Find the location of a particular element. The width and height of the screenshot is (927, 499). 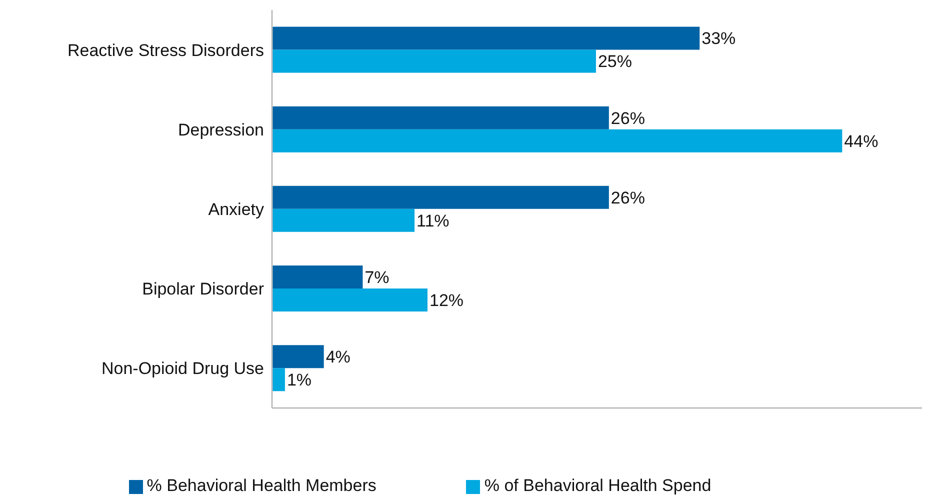

y-tick-label: Reactive Stress Disorders is located at coordinates (165, 50).